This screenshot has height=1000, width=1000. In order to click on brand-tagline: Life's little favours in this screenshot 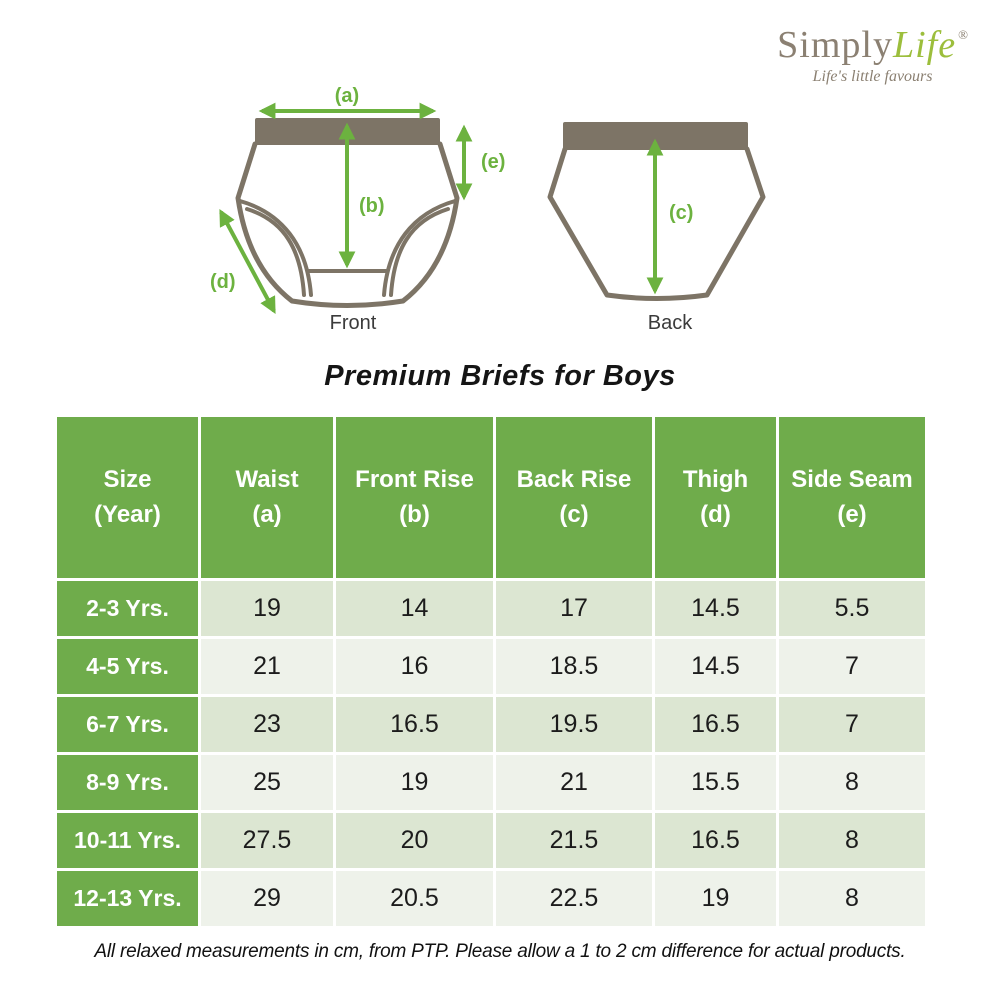, I will do `click(872, 76)`.